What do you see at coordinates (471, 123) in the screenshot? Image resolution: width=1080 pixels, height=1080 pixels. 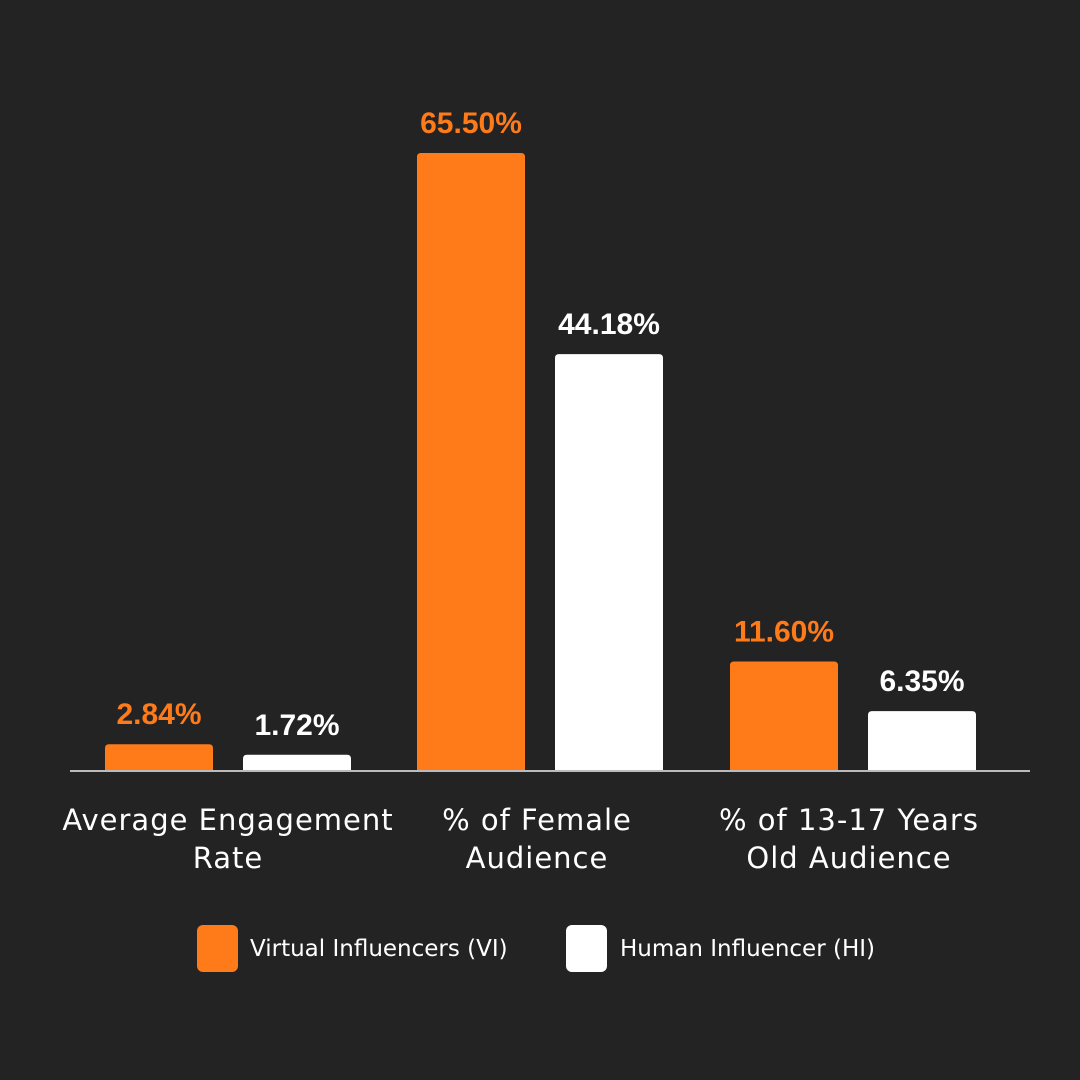 I see `vi-value-label-1: 65.50%` at bounding box center [471, 123].